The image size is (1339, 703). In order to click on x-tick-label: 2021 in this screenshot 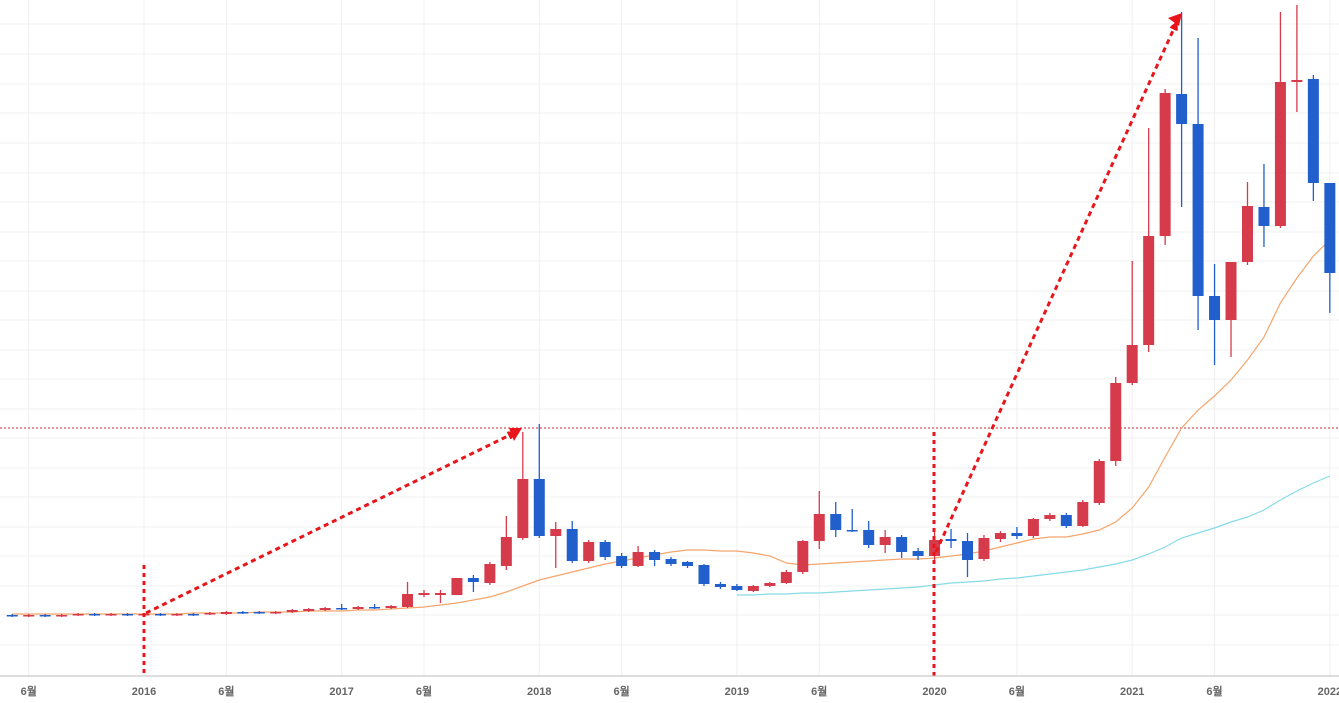, I will do `click(1132, 692)`.